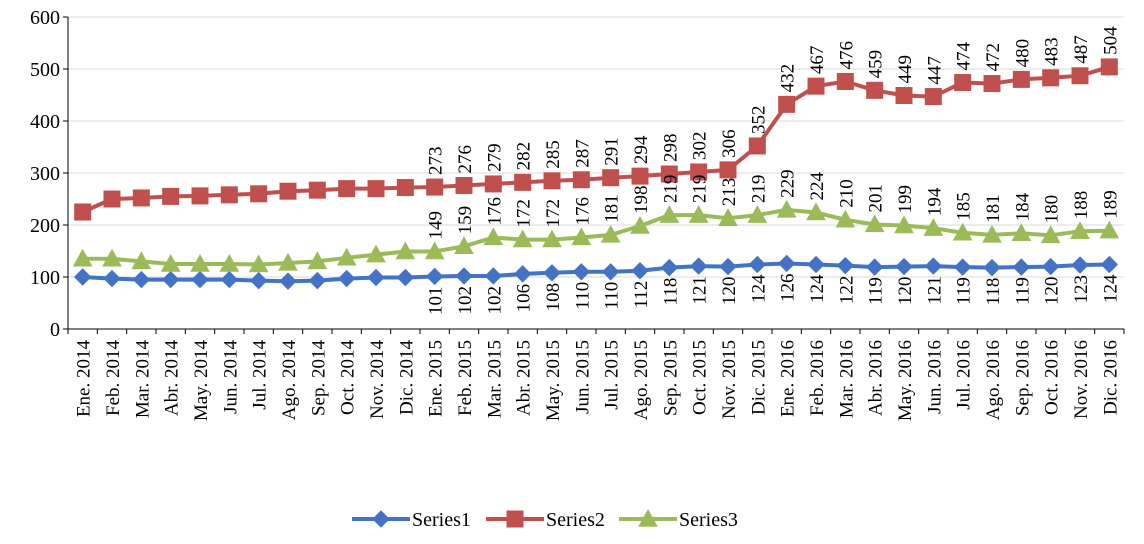 This screenshot has width=1144, height=544. What do you see at coordinates (993, 292) in the screenshot?
I see `data-label: 118` at bounding box center [993, 292].